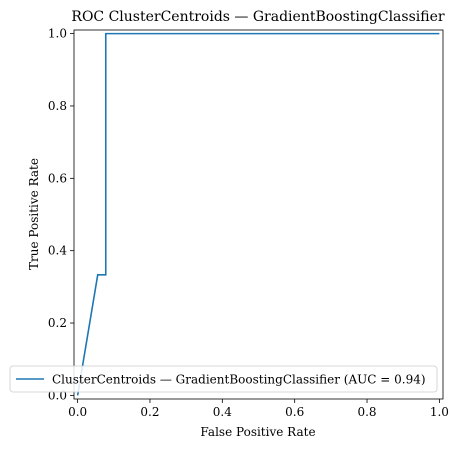  What do you see at coordinates (57, 106) in the screenshot?
I see `y-tick-label: 0.8` at bounding box center [57, 106].